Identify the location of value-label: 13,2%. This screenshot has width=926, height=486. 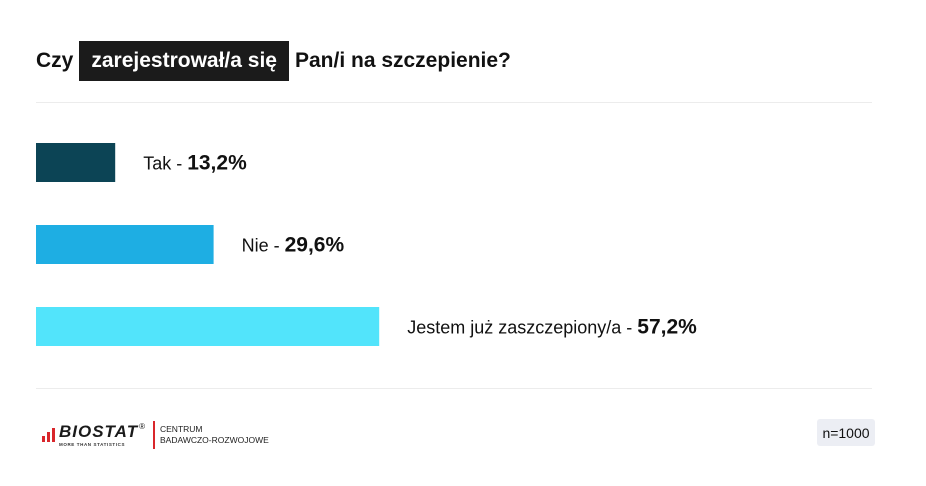
(217, 163).